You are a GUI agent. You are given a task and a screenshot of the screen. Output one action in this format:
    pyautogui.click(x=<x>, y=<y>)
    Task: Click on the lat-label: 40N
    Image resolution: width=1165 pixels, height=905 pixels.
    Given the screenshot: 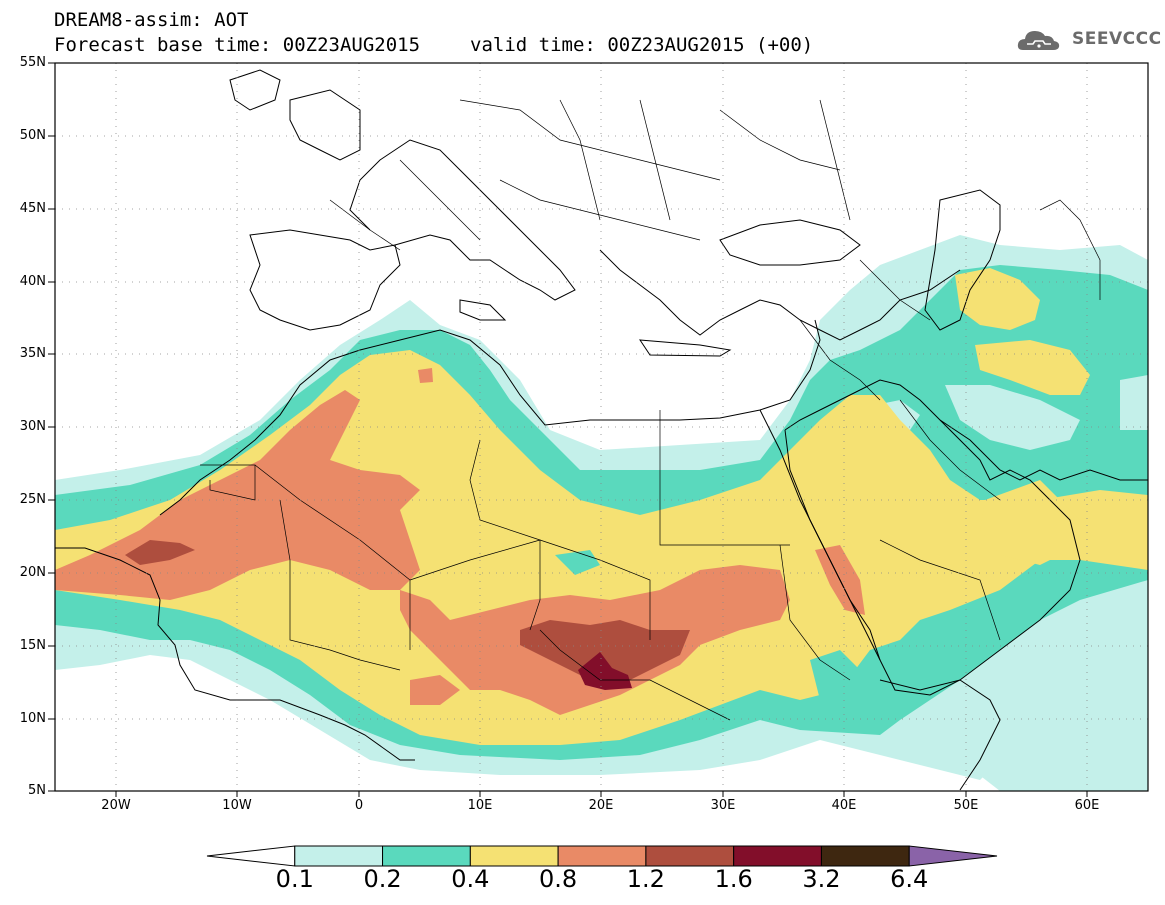 What is the action you would take?
    pyautogui.click(x=32, y=281)
    